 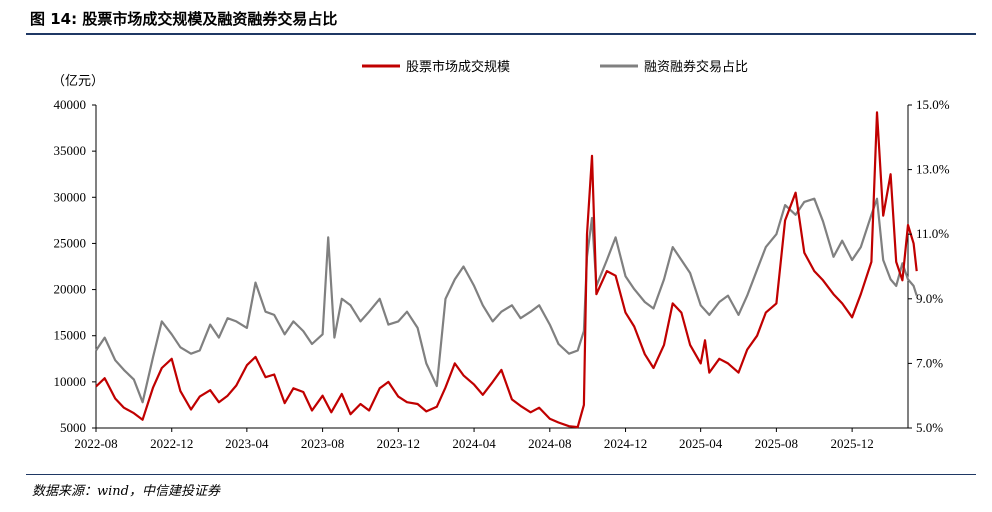 What do you see at coordinates (933, 104) in the screenshot?
I see `right-tick-label: 15.0%` at bounding box center [933, 104].